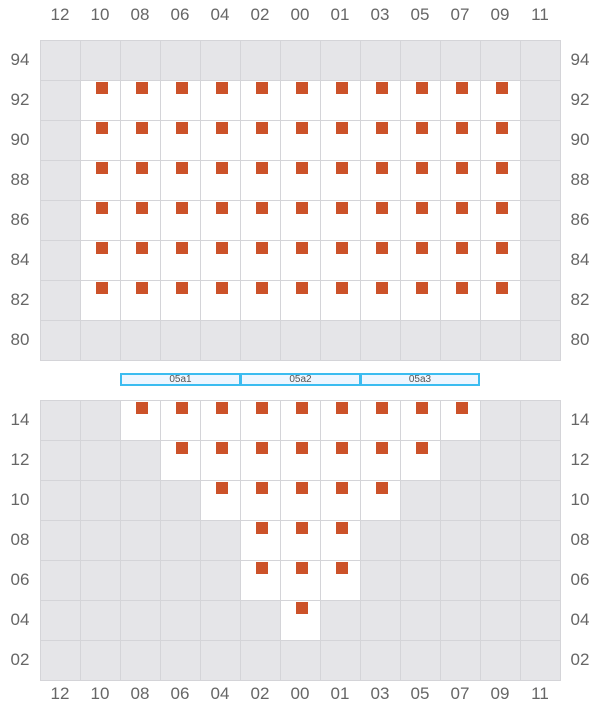  Describe the element at coordinates (420, 379) in the screenshot. I see `section-label-05a3: 05a3` at that location.